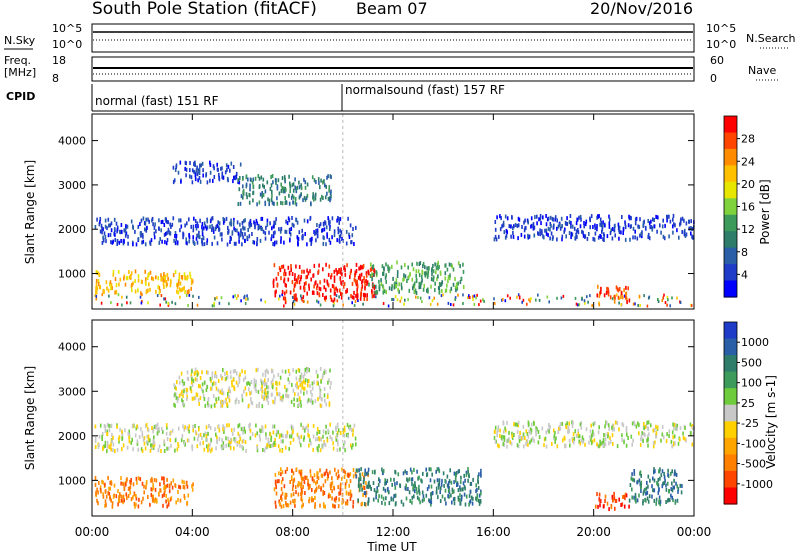  Describe the element at coordinates (748, 229) in the screenshot. I see `power-colorbar-tick-label: 12` at that location.